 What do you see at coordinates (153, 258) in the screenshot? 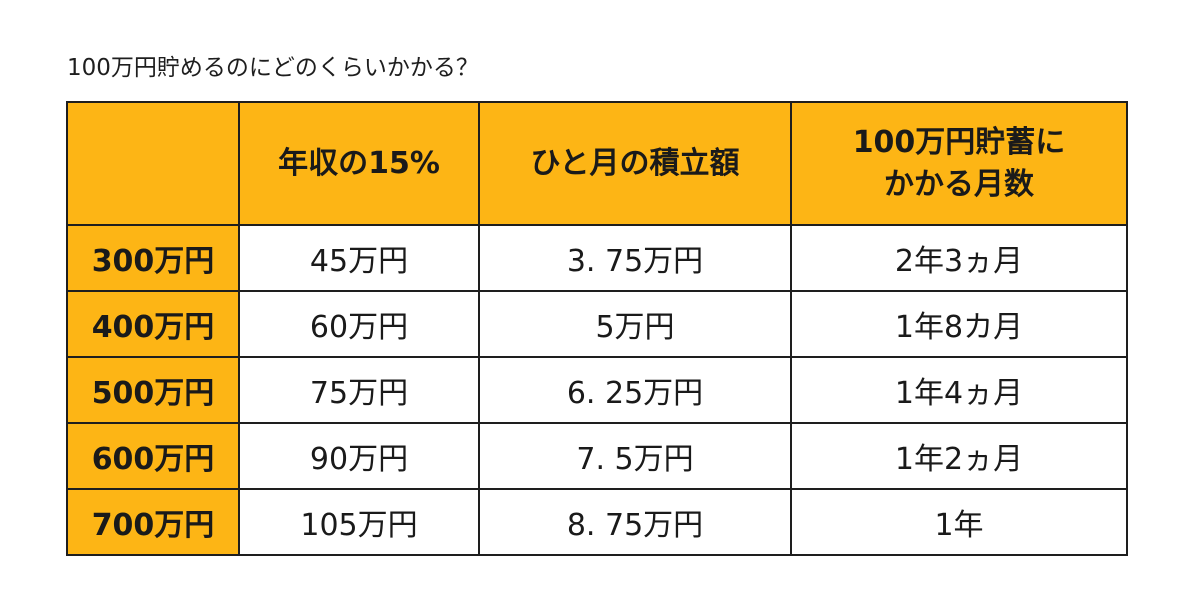
I see `row-income-cell: 300万円` at bounding box center [153, 258].